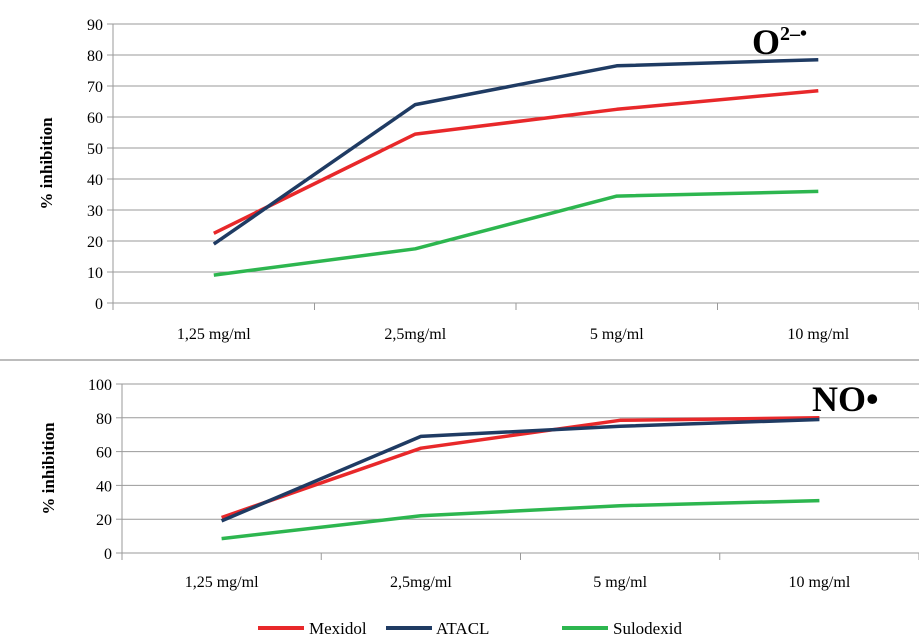 The image size is (919, 644). I want to click on legend-label-mexidol: Mexidol, so click(338, 628).